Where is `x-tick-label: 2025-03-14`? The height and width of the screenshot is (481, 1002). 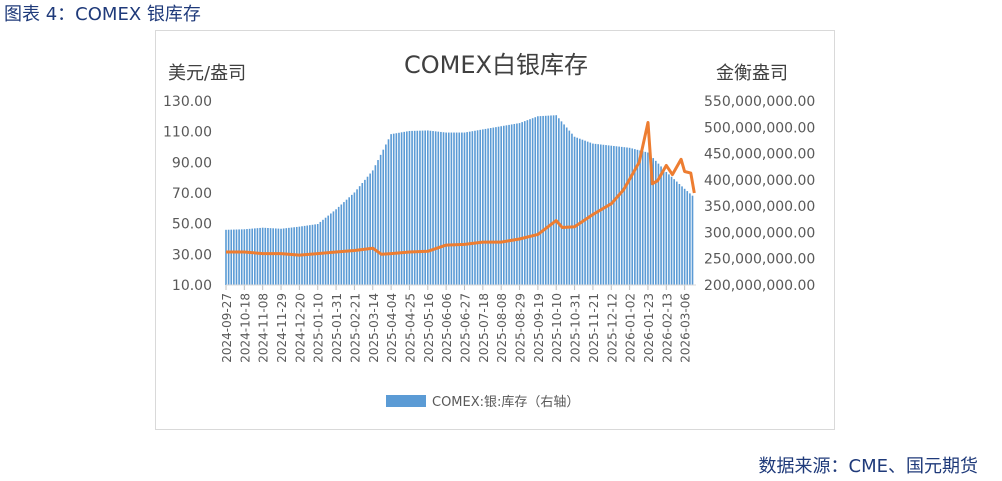 x-tick-label: 2025-03-14 is located at coordinates (374, 328).